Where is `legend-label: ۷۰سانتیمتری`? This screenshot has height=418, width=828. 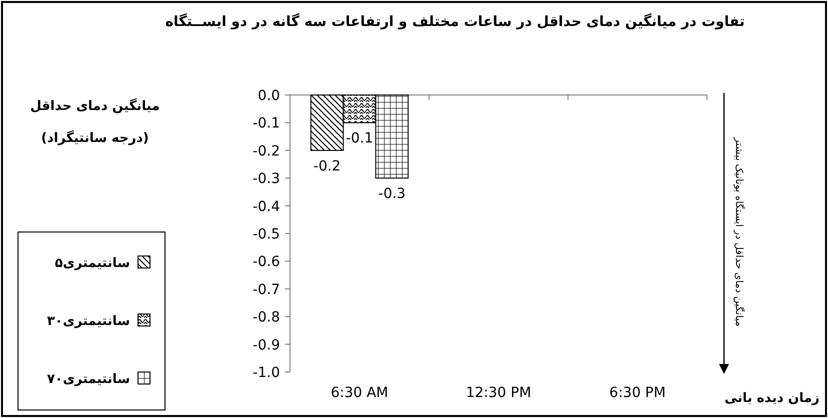
legend-label: ۷۰سانتیمتری is located at coordinates (88, 379).